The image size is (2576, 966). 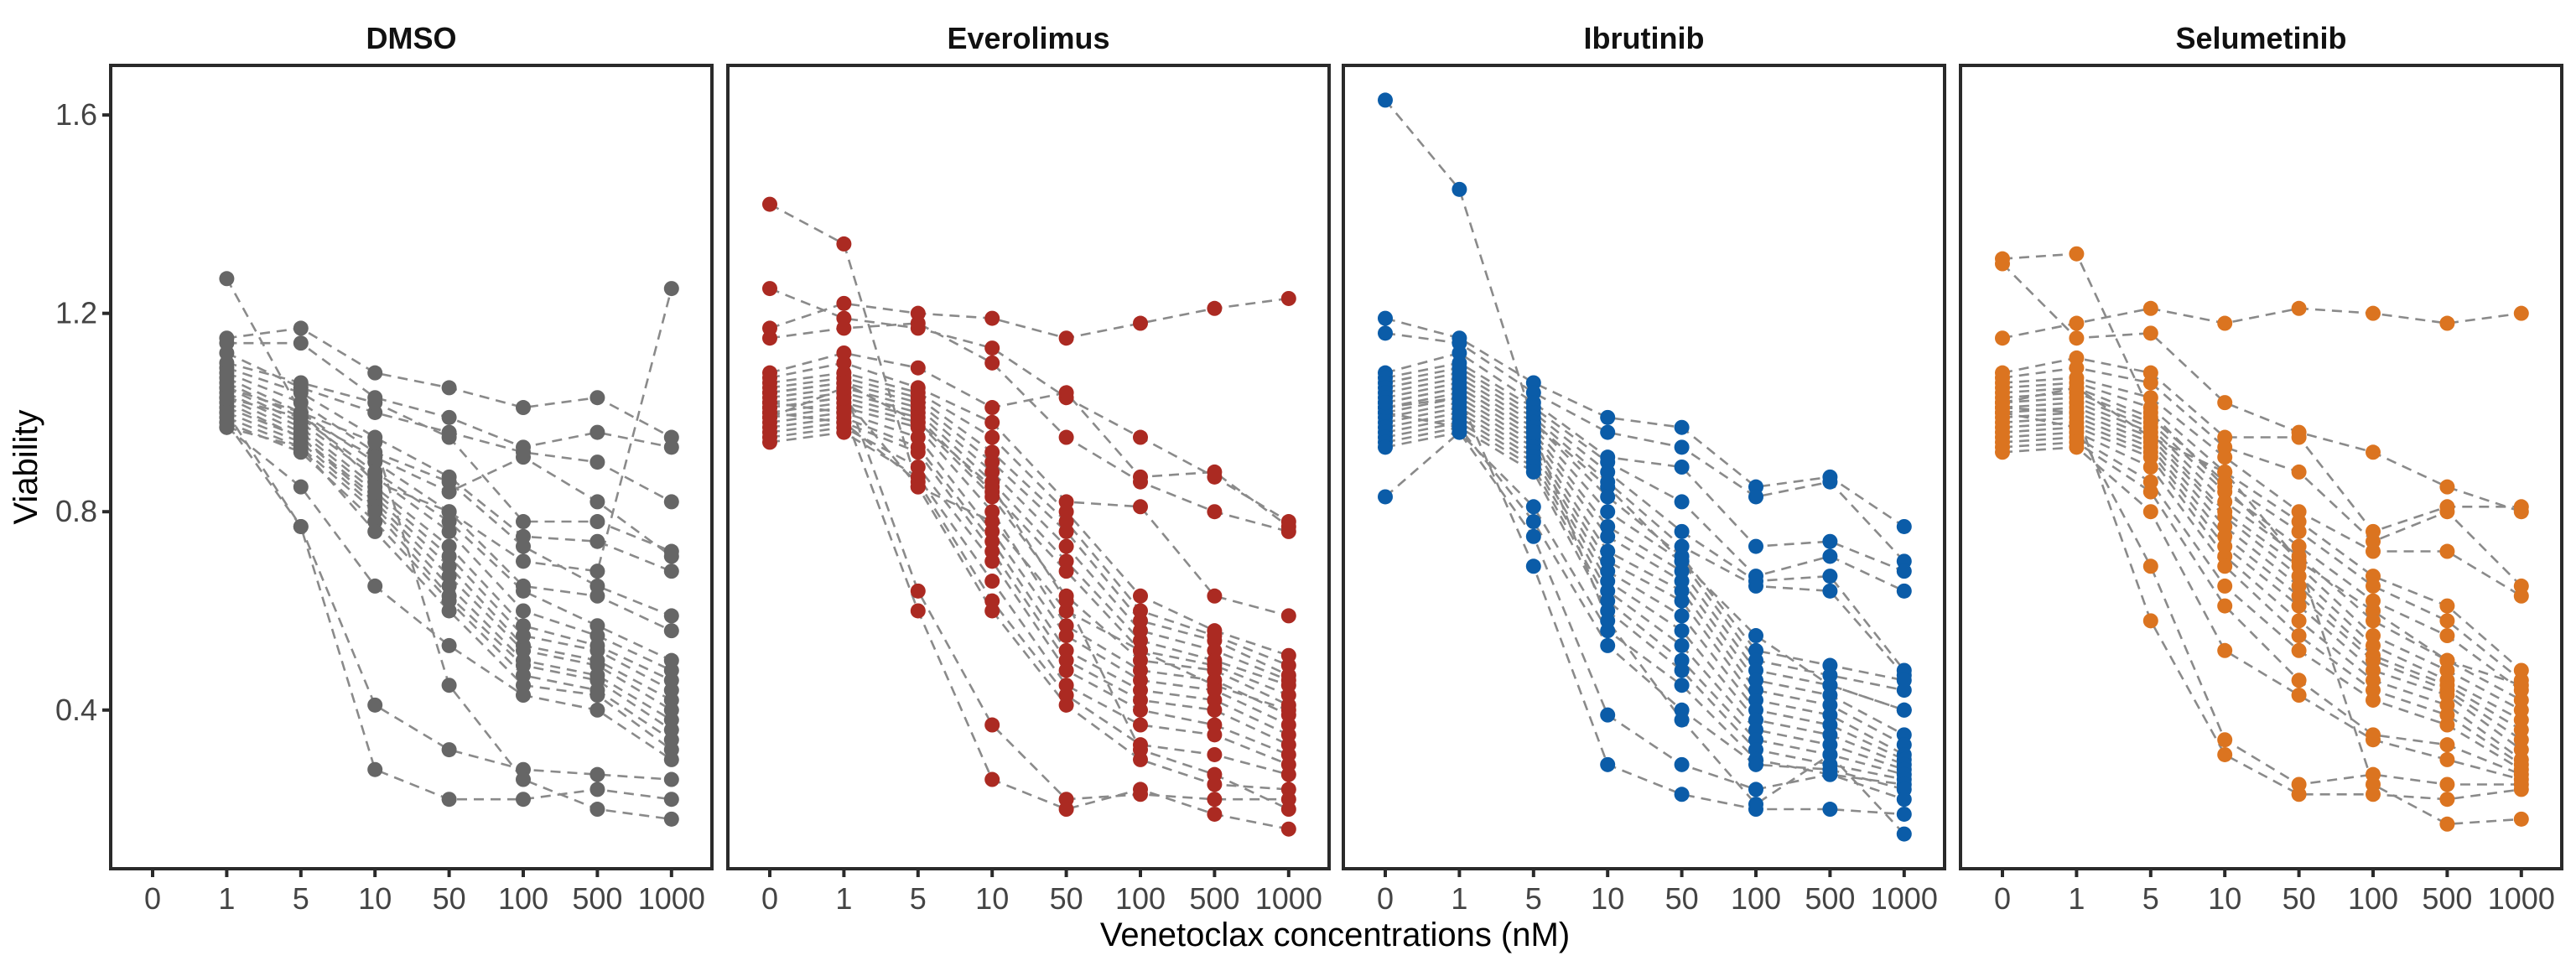 I want to click on x-tick-label: 100, so click(x=523, y=898).